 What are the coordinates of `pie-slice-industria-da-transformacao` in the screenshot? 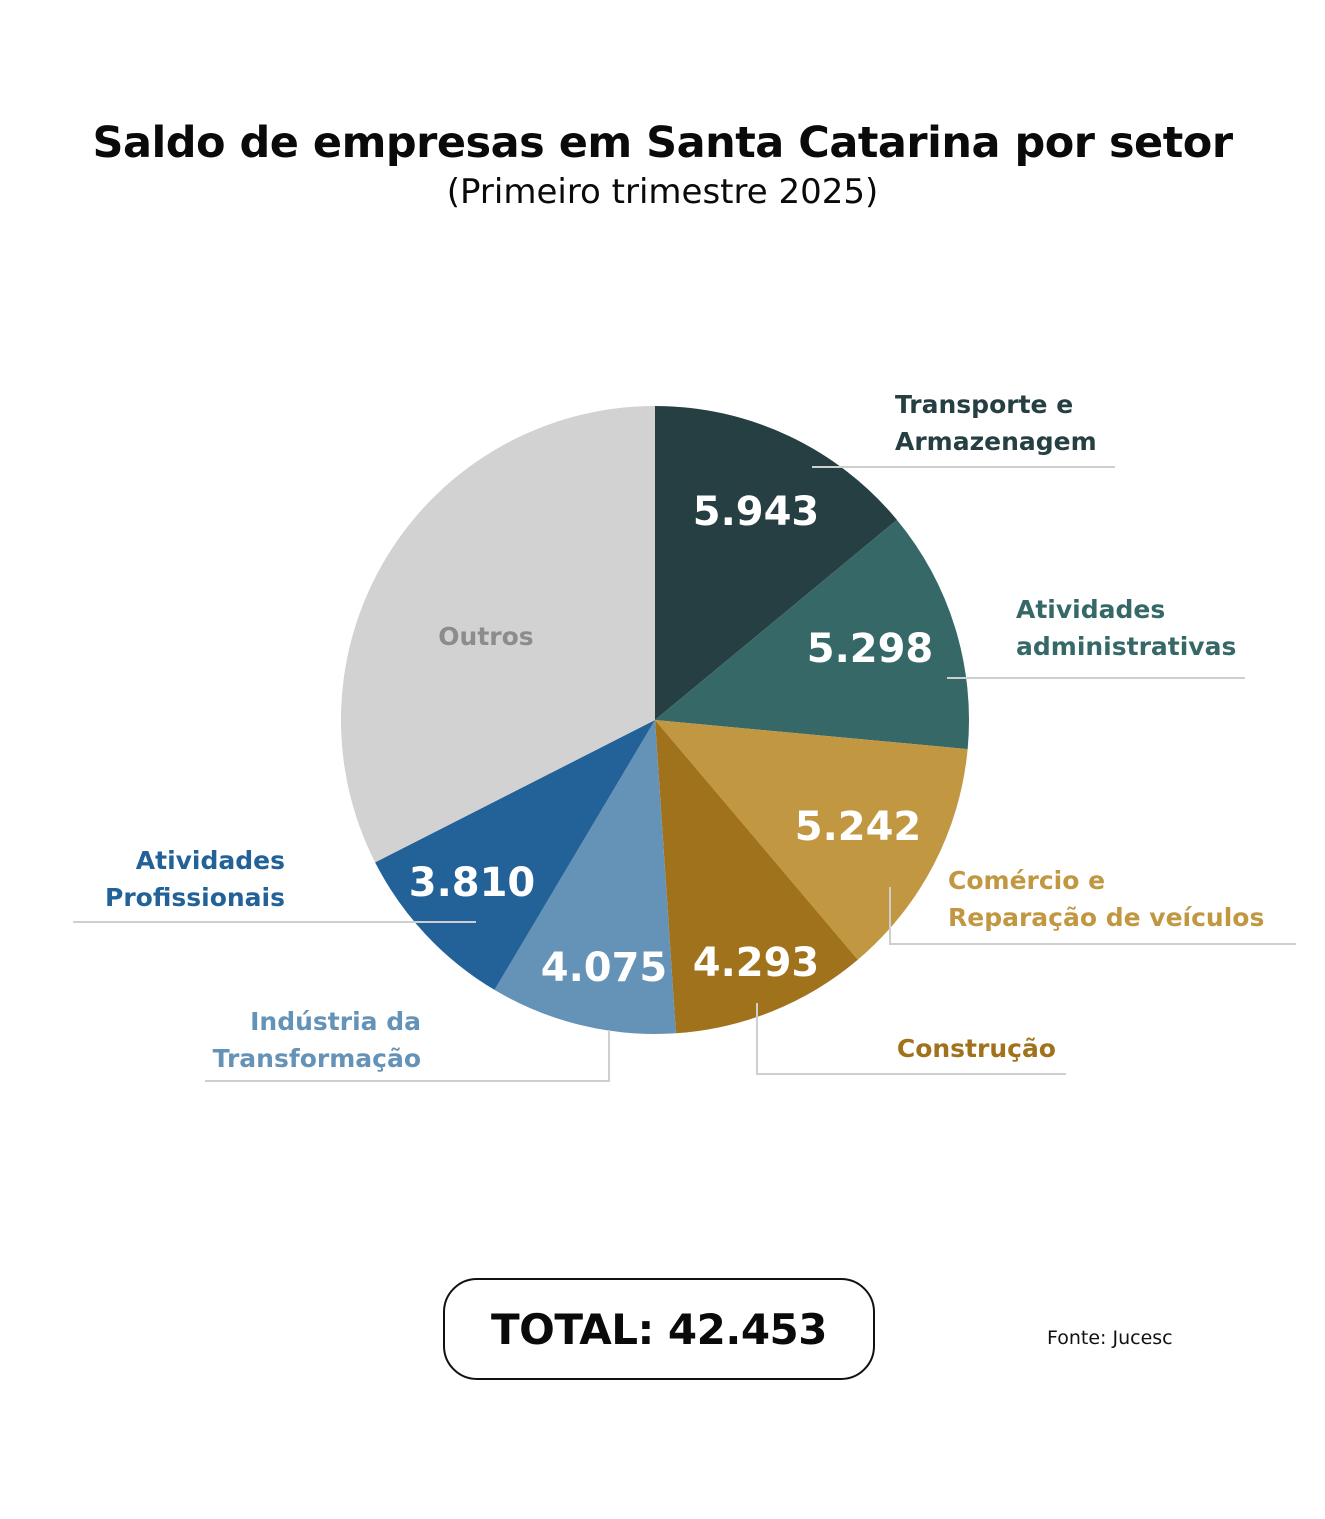 It's located at (585, 877).